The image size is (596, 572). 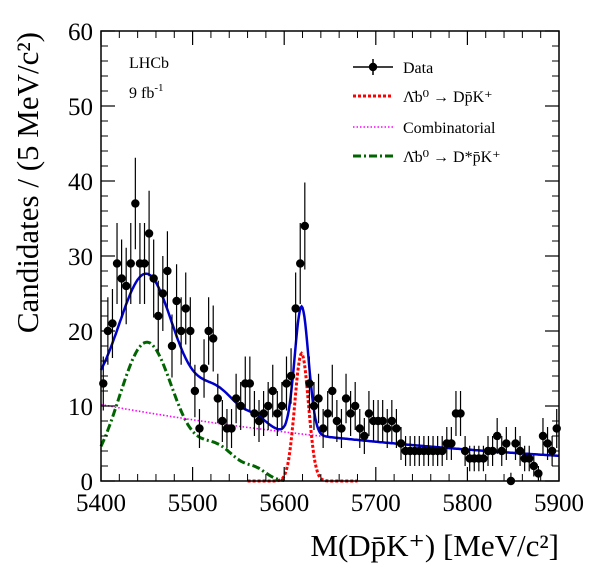 I want to click on legend-label-1: Λ̄b⁰ → Dp̄K⁺, so click(x=448, y=97).